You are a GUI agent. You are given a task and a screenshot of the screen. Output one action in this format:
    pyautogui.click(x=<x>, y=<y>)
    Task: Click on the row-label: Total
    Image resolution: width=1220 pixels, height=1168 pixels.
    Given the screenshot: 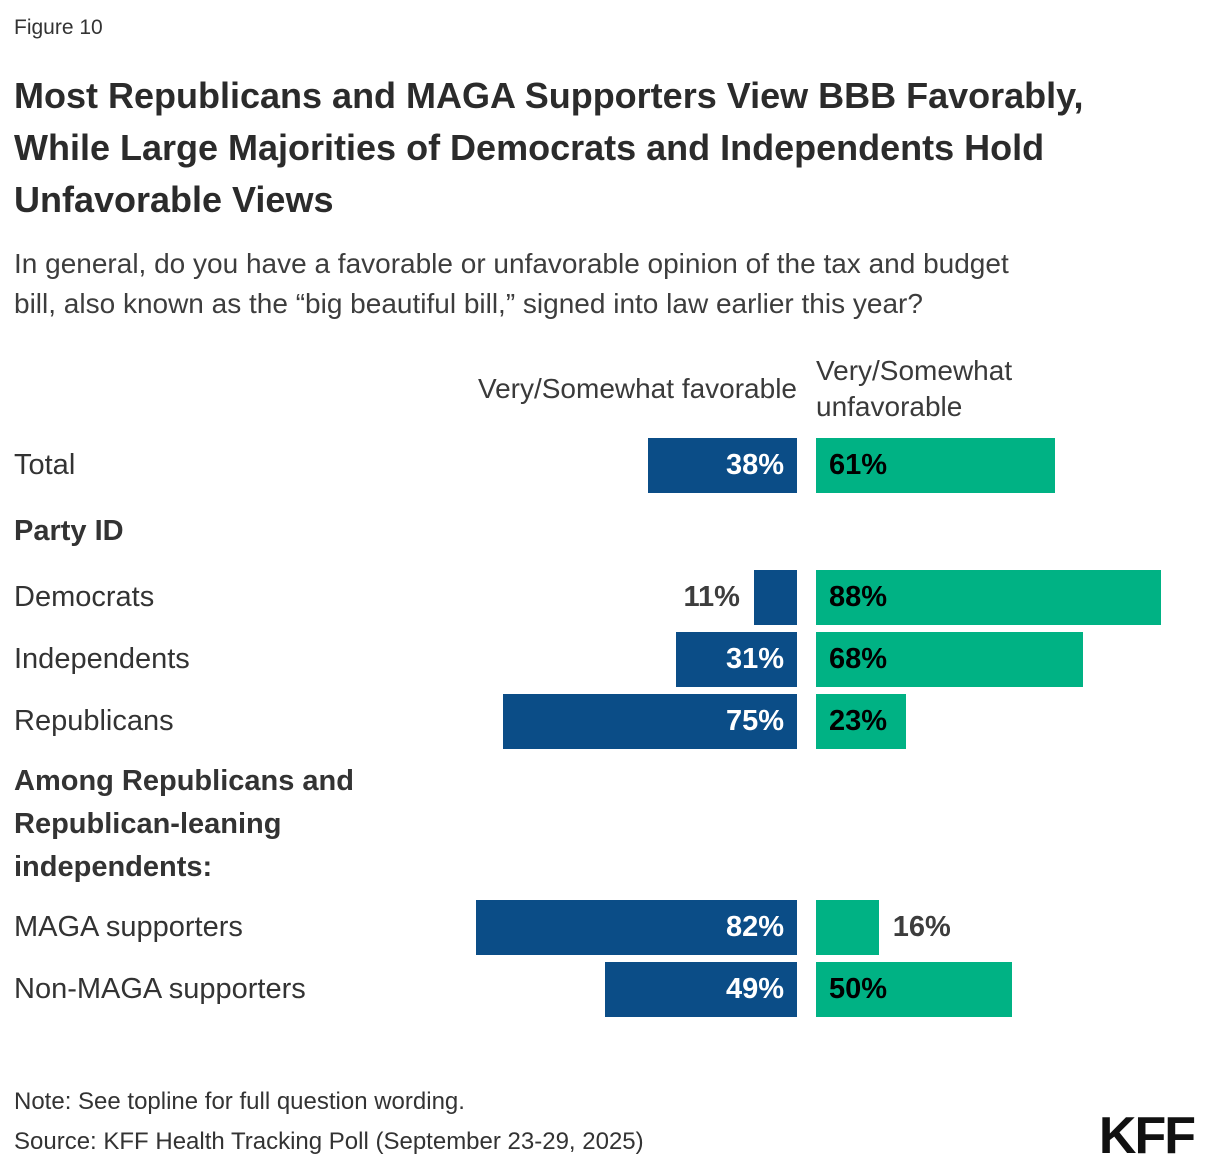 What is the action you would take?
    pyautogui.click(x=45, y=465)
    